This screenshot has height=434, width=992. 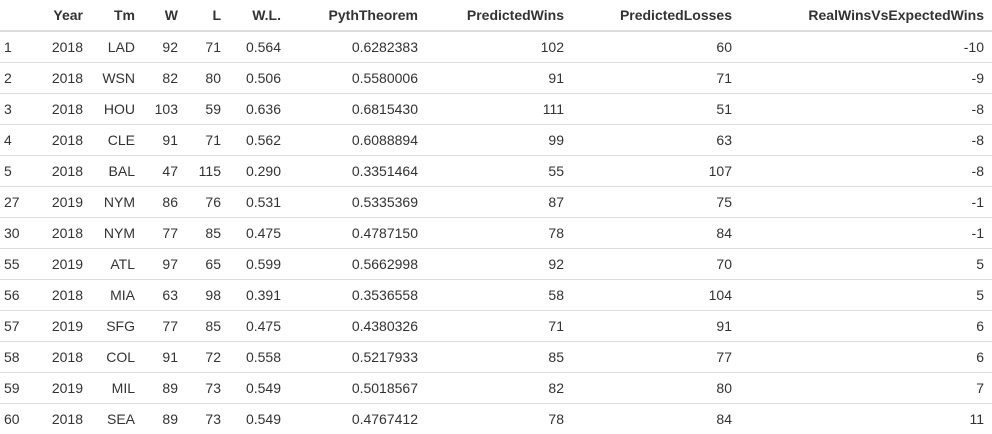 What do you see at coordinates (117, 264) in the screenshot?
I see `cell-team: ATL` at bounding box center [117, 264].